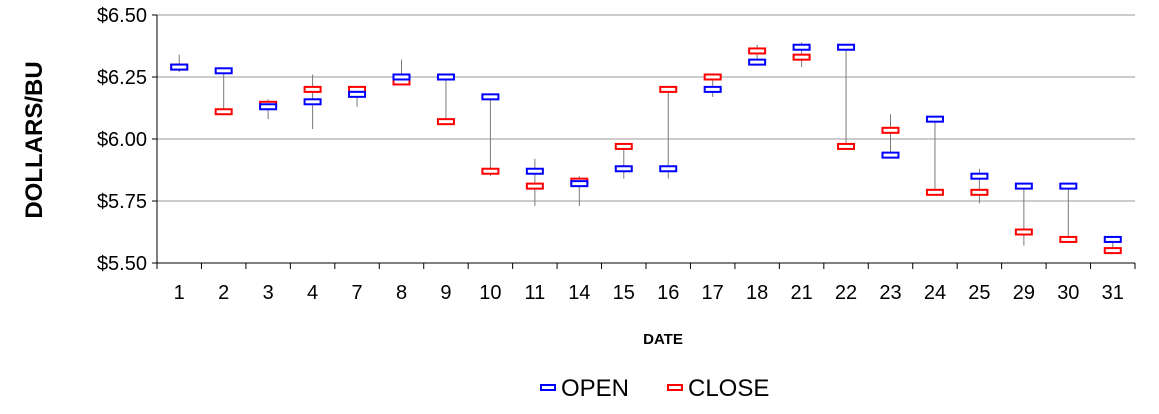  What do you see at coordinates (356, 293) in the screenshot?
I see `x-tick-label: 7` at bounding box center [356, 293].